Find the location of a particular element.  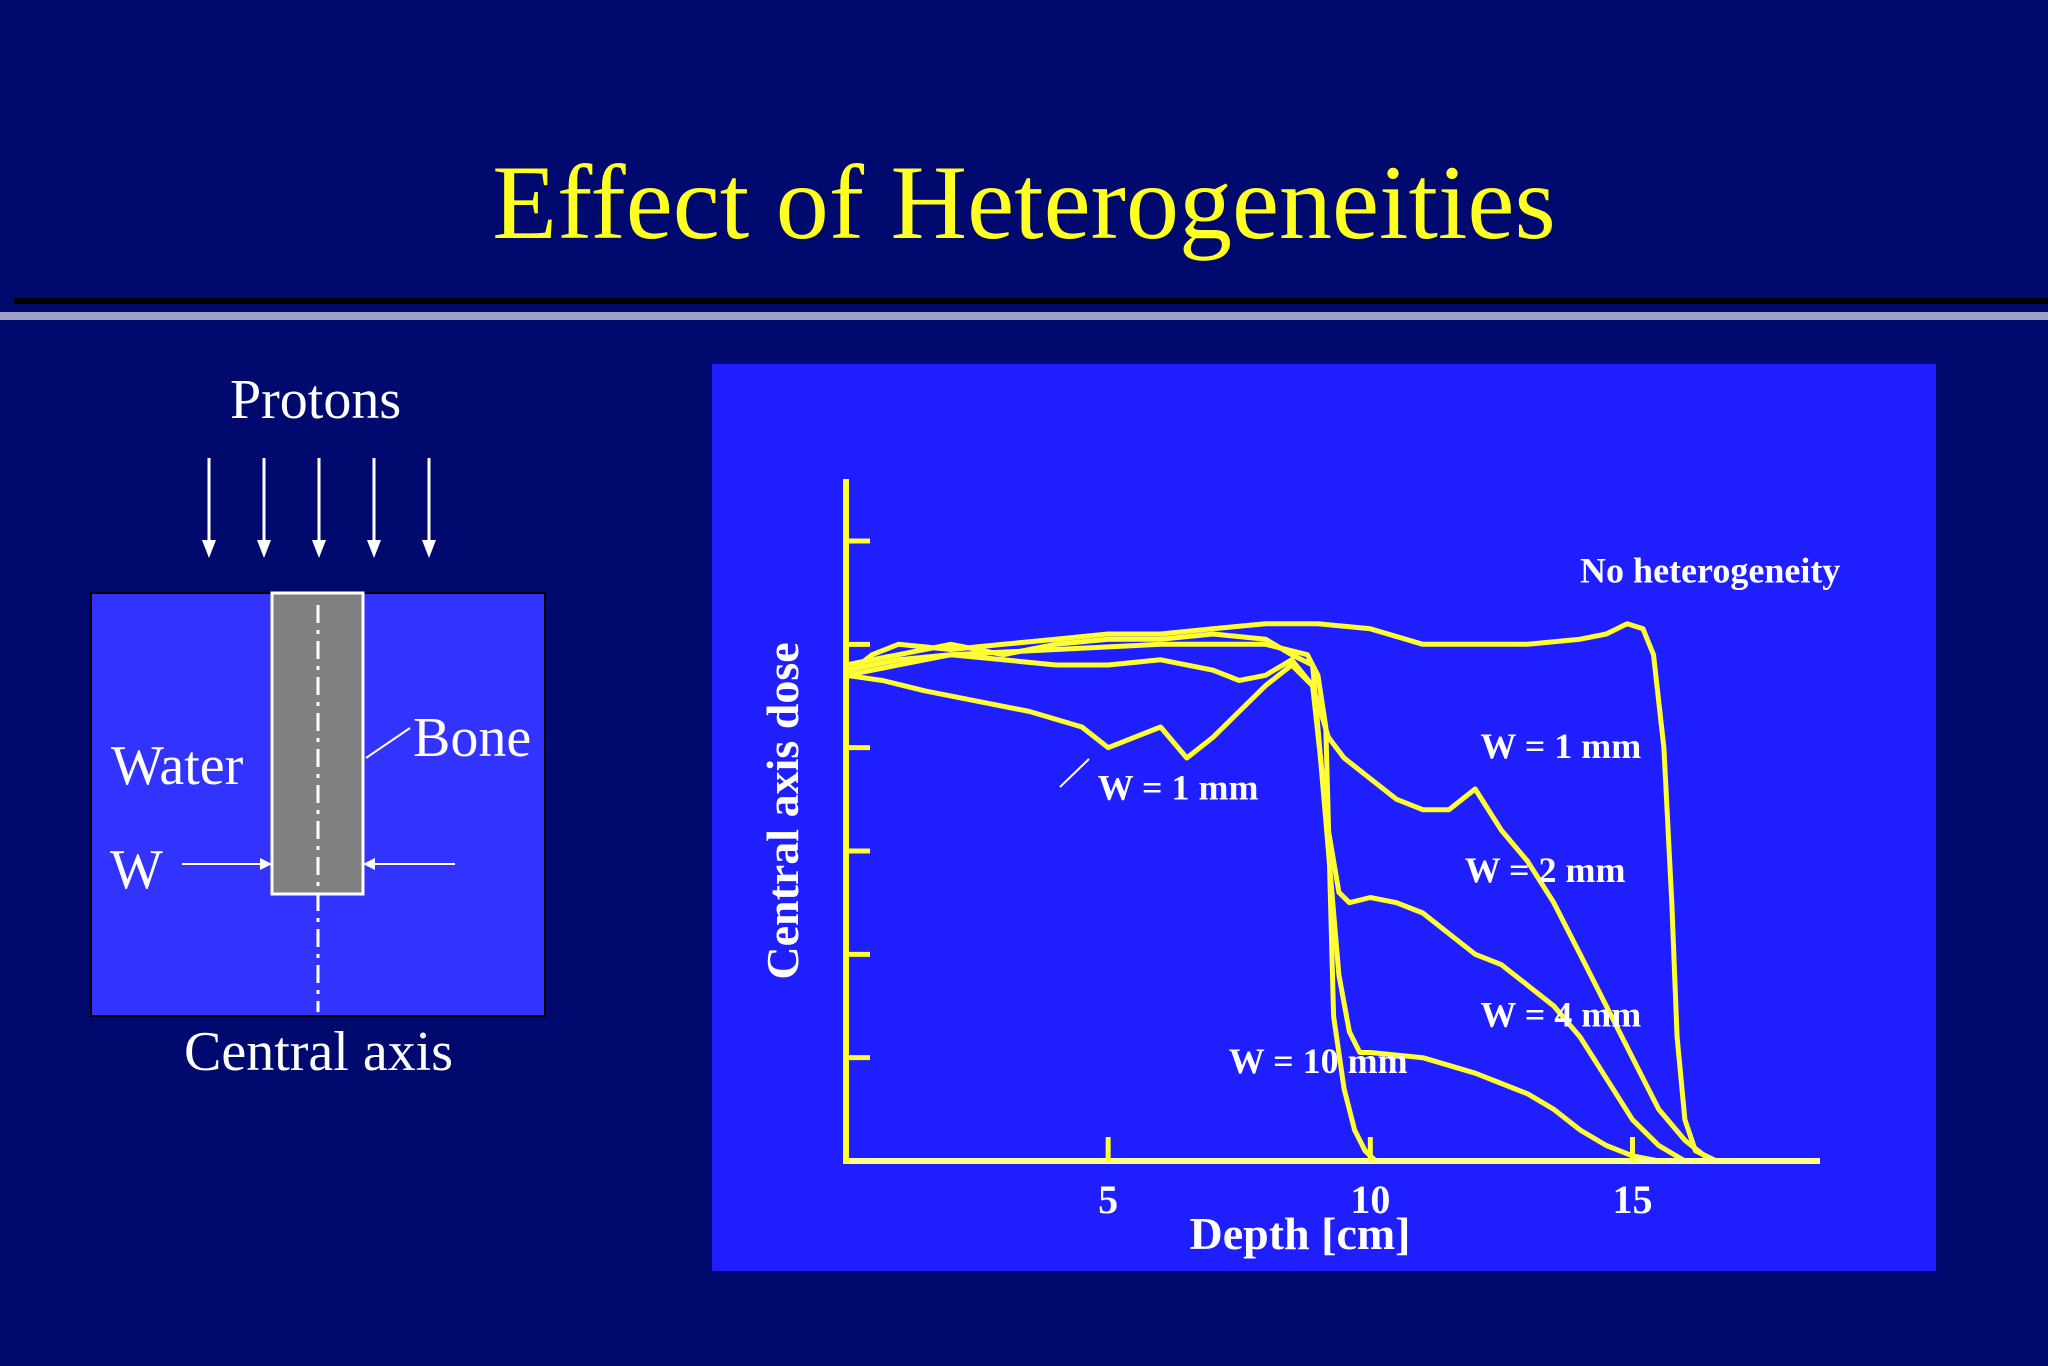

series-line-w-10-mm is located at coordinates (1111, 902).